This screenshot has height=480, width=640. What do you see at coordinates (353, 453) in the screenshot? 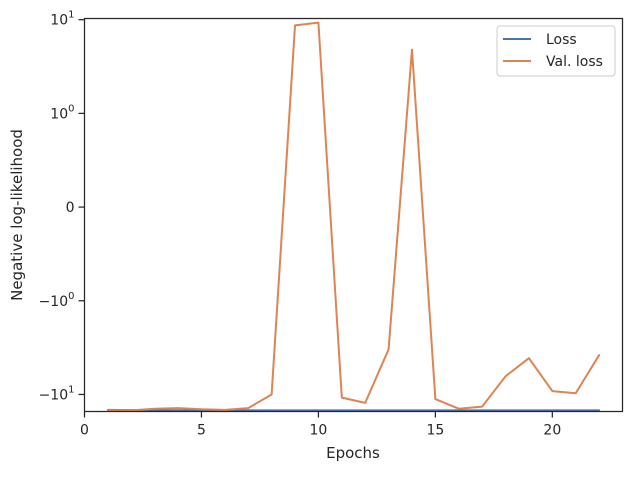
I see `x-axis-label: Epochs` at bounding box center [353, 453].